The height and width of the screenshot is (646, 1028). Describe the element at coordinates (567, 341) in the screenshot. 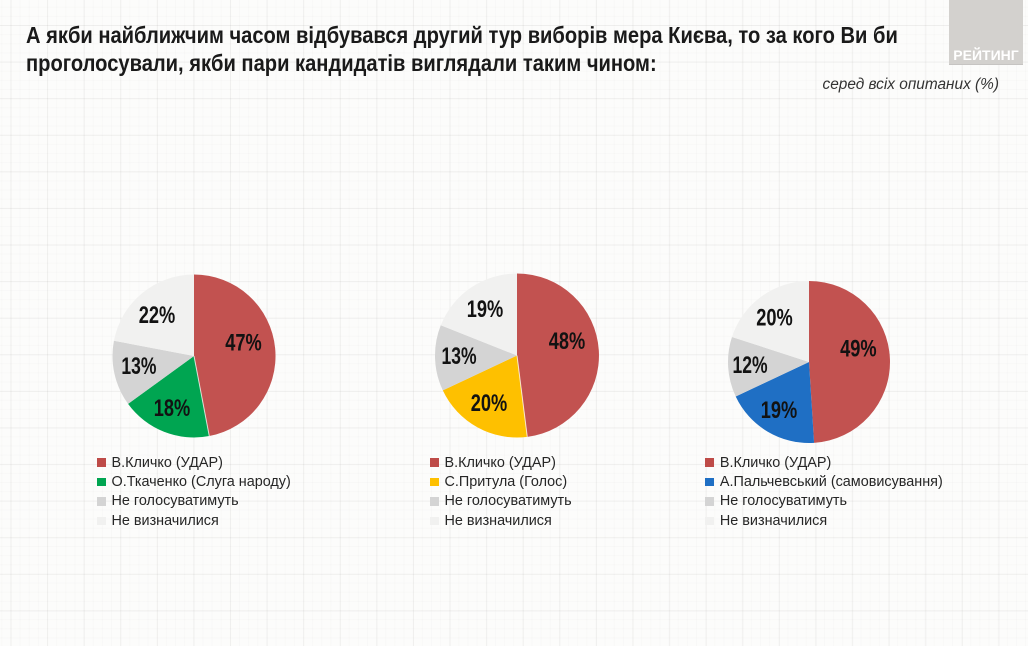

I see `svg-text: 48%` at that location.